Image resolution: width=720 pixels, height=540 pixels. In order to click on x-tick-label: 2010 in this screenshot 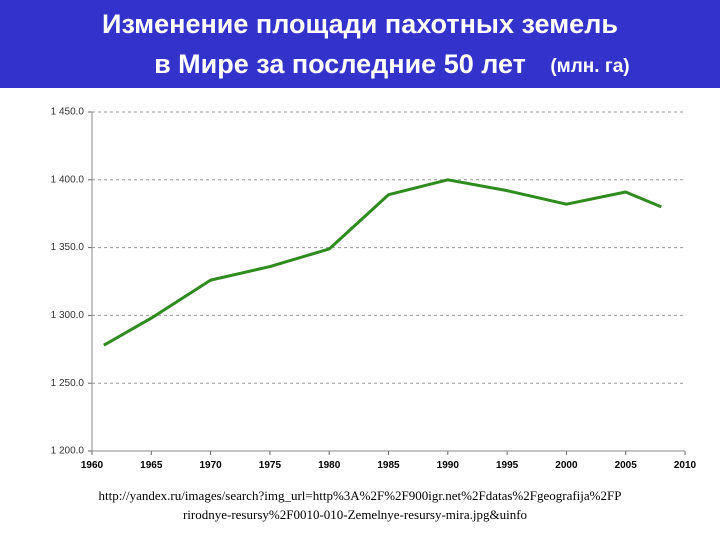, I will do `click(685, 465)`.